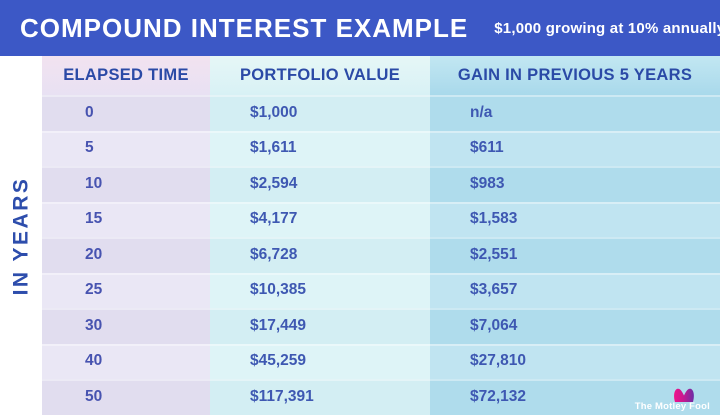 This screenshot has height=419, width=720. I want to click on table-cell: $7,064, so click(575, 326).